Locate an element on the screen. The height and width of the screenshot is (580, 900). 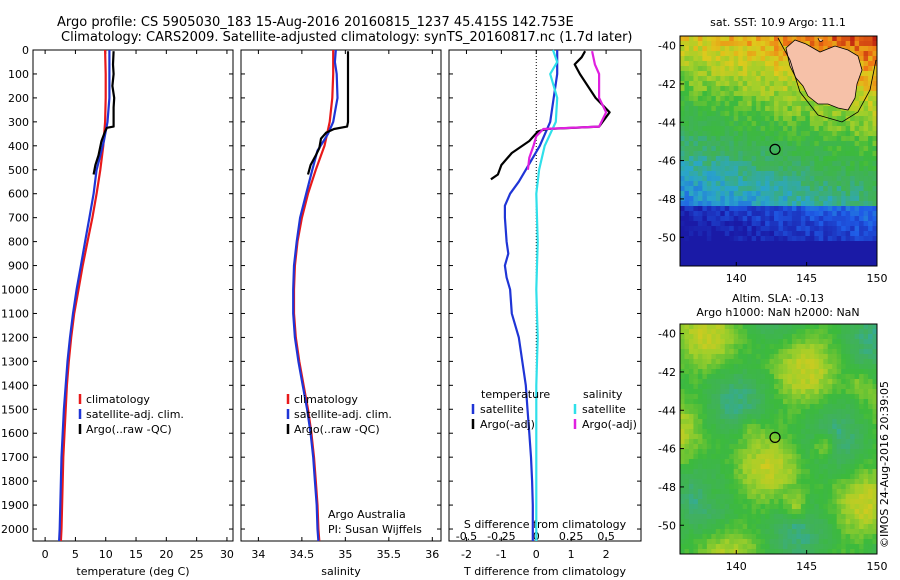
y-tick-label: 1800 is located at coordinates (15, 481).